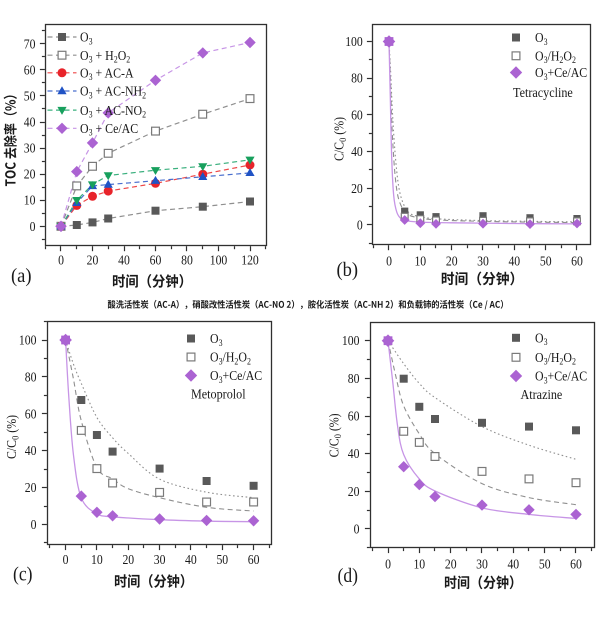 This screenshot has width=600, height=619. What do you see at coordinates (105, 56) in the screenshot?
I see `svg-text: O3​ + H2​O2​` at bounding box center [105, 56].